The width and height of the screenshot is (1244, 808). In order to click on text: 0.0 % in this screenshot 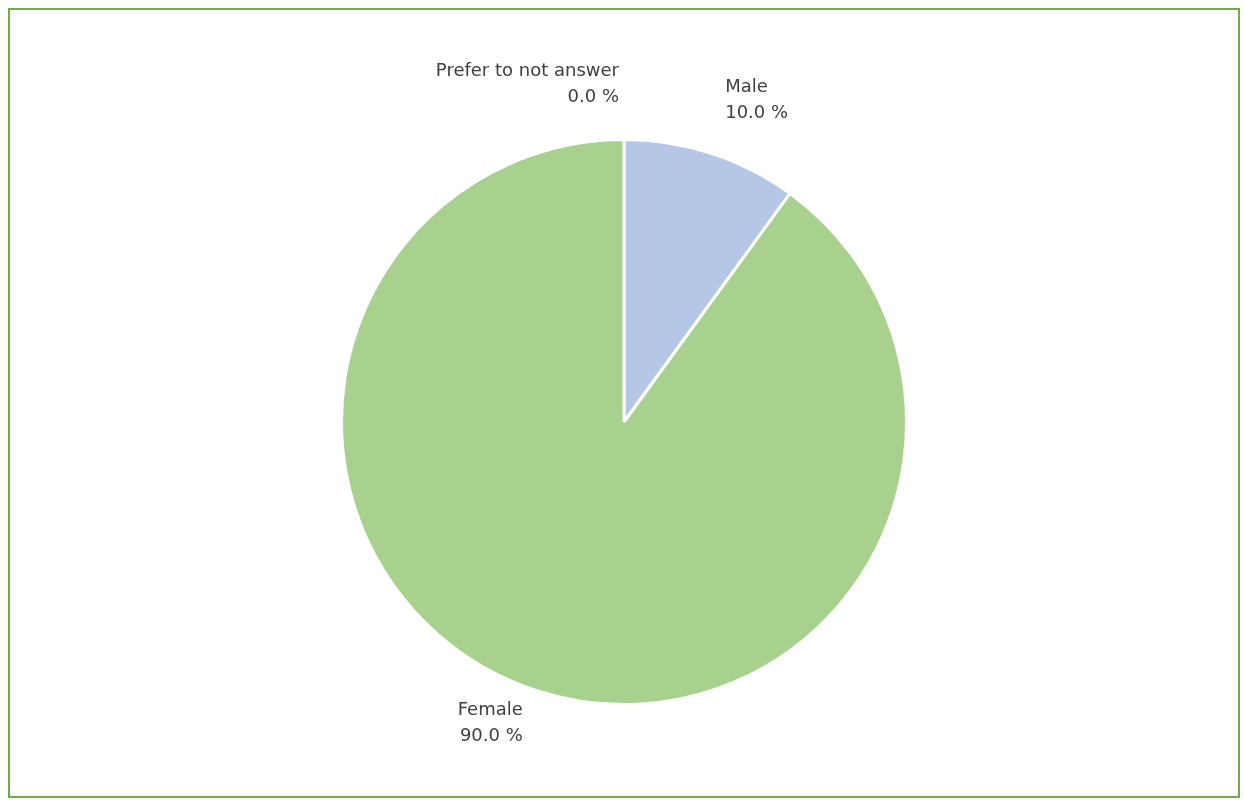, I will do `click(593, 96)`.